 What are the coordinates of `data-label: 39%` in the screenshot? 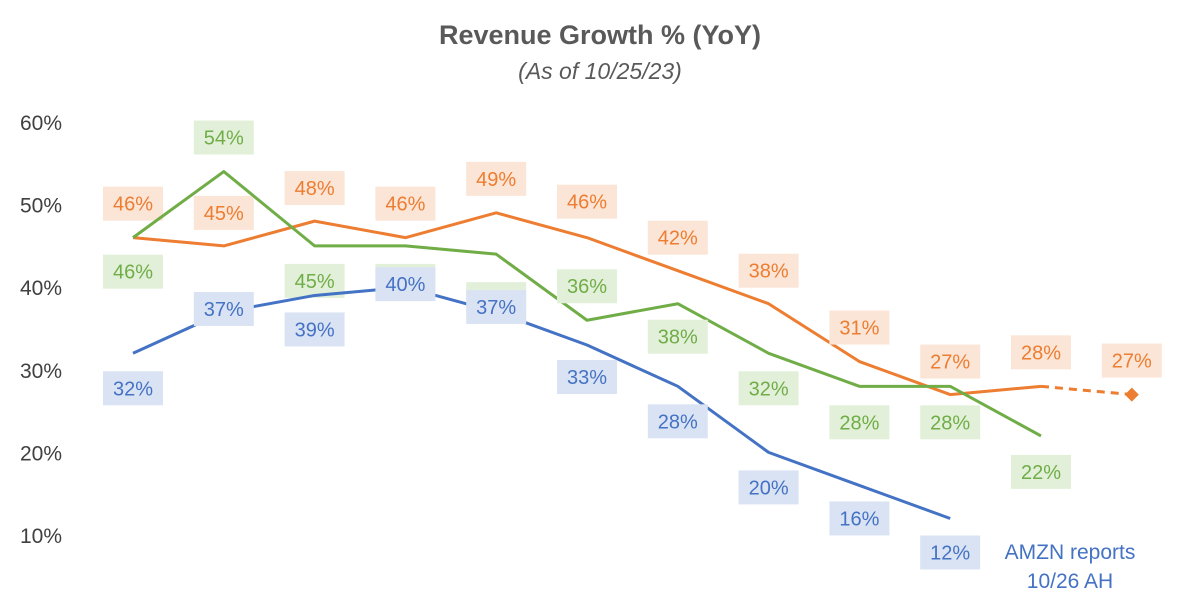 It's located at (315, 330).